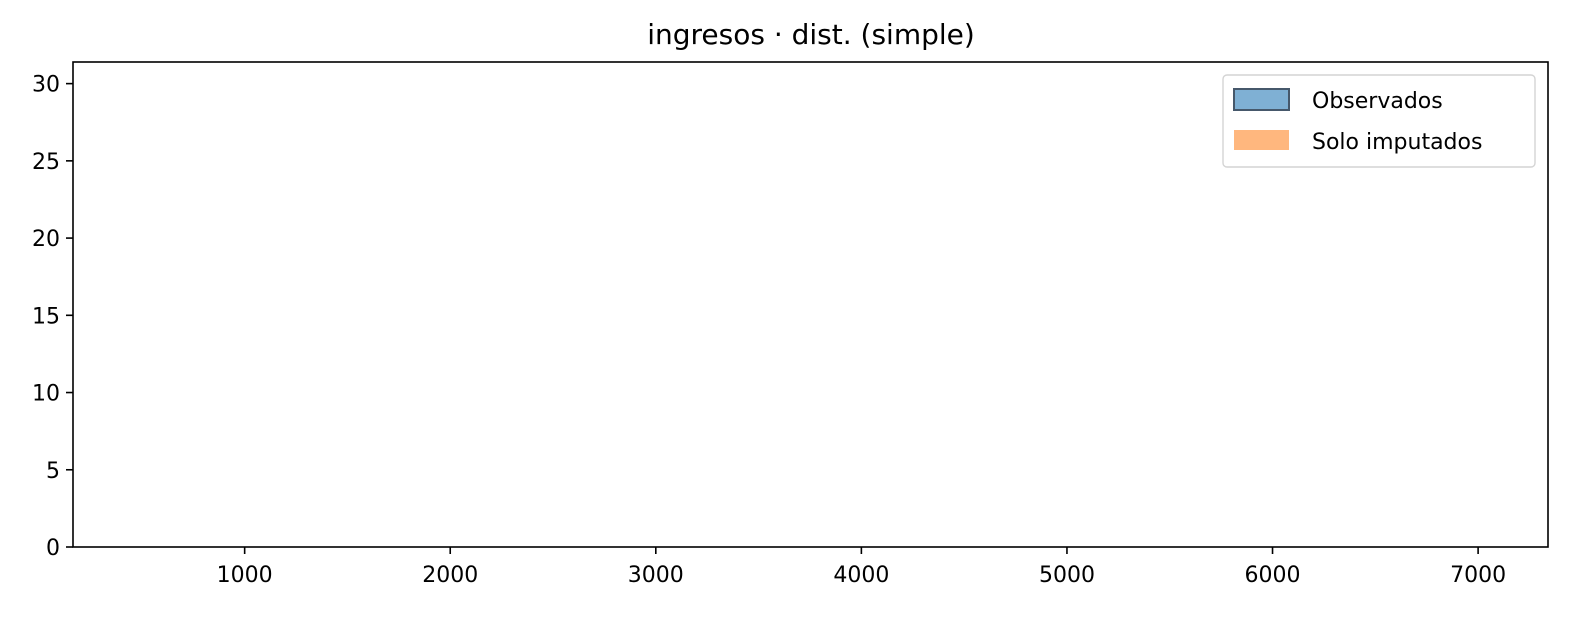 The image size is (1580, 617). I want to click on legend-frame, so click(1379, 121).